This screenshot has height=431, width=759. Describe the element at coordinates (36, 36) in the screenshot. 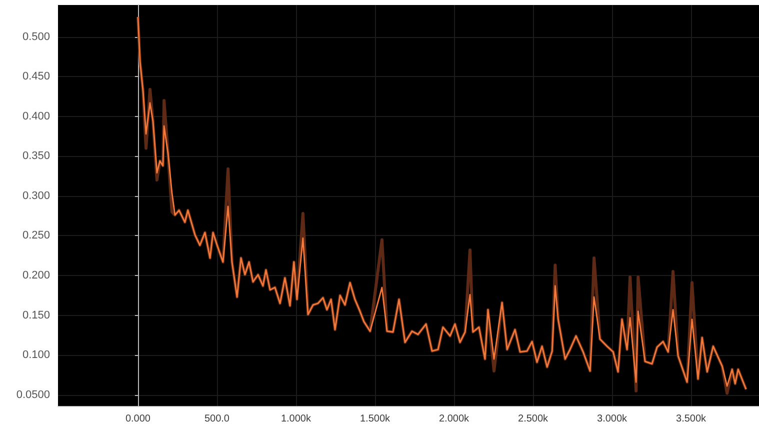

I see `y-tick-label: 0.500` at that location.